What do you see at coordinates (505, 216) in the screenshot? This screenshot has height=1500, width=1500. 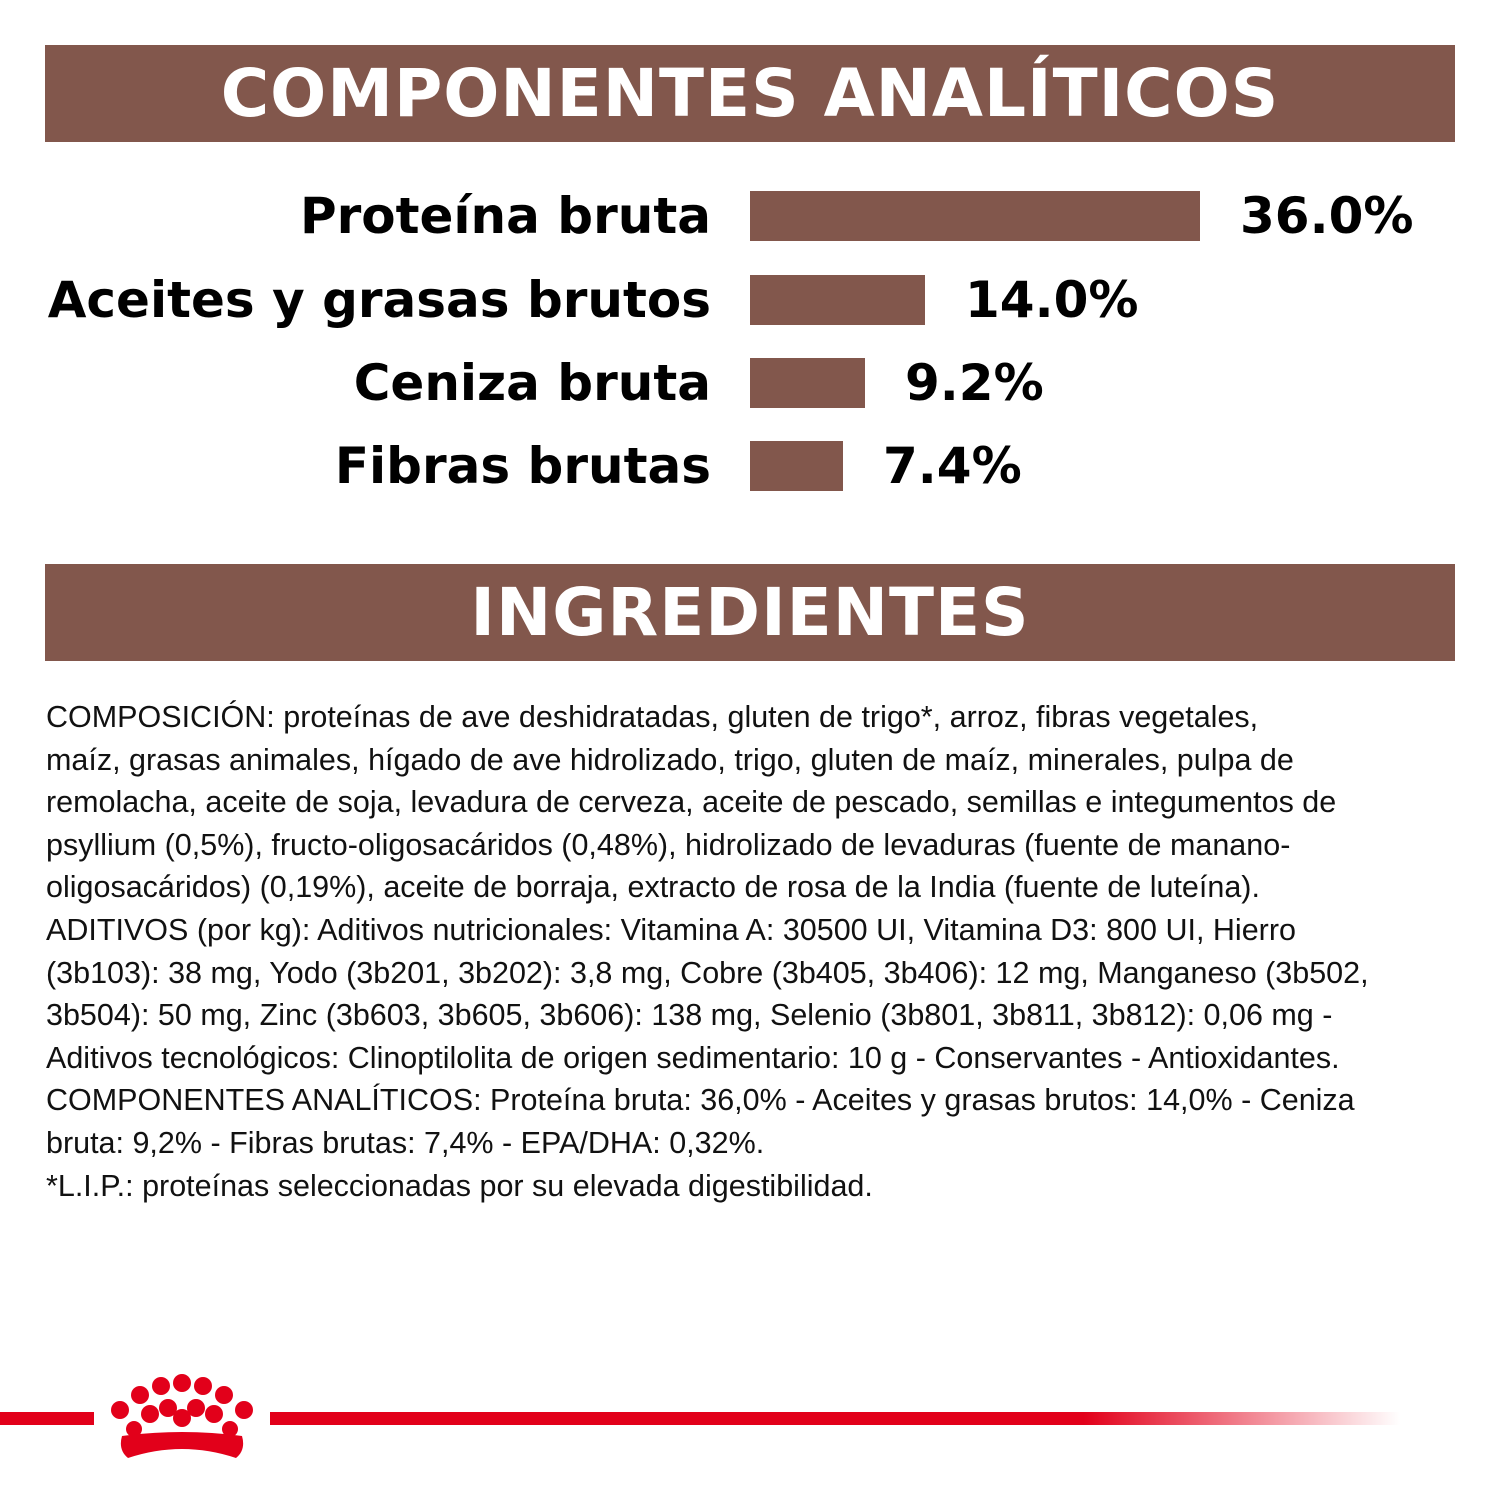 I see `category-label: Proteína bruta` at bounding box center [505, 216].